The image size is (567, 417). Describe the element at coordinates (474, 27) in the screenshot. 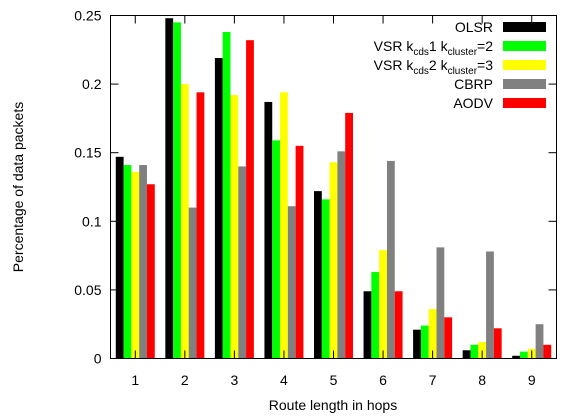

I see `legend-label-olsr: OLSR` at that location.